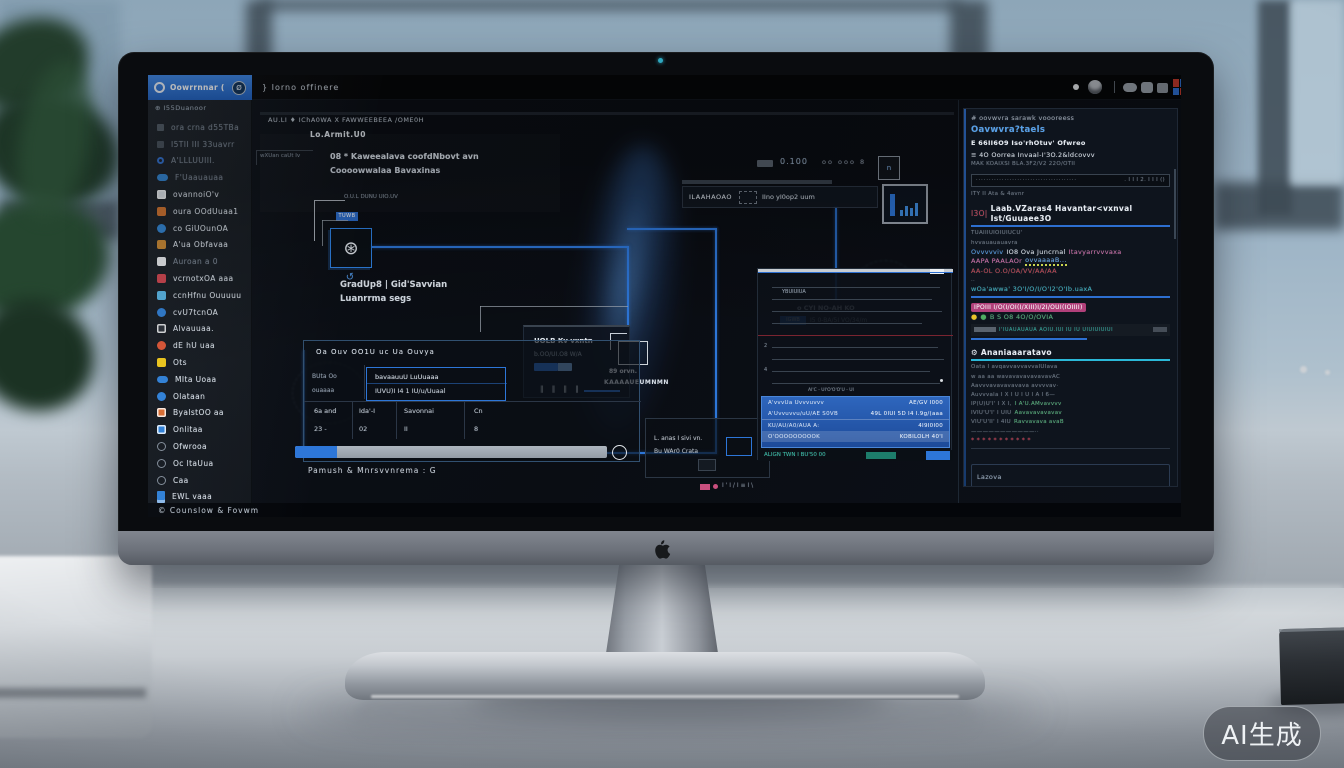  Describe the element at coordinates (766, 370) in the screenshot. I see `list-num: 4` at that location.